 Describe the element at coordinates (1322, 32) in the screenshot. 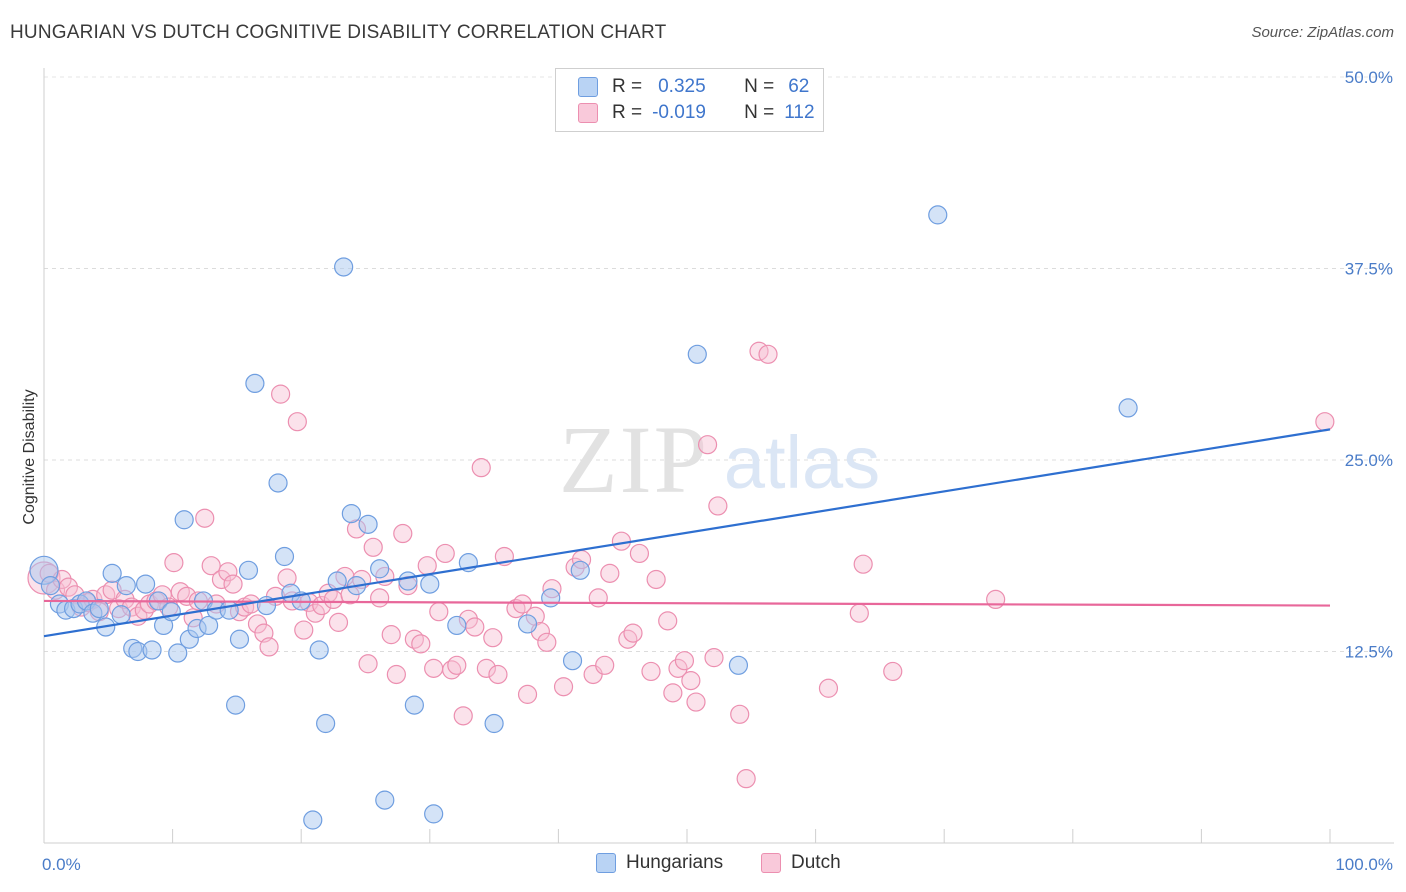

I see `source-note: Source: ZipAtlas.com` at that location.